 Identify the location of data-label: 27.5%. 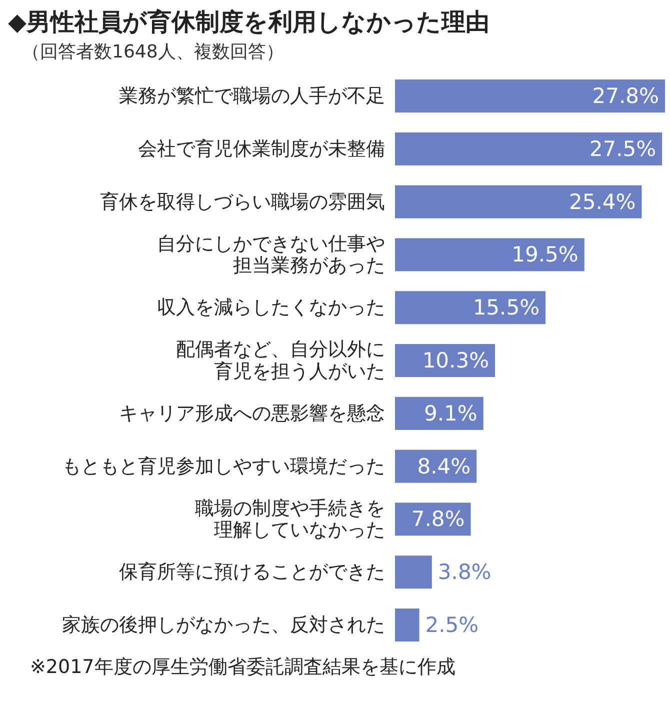
(622, 148).